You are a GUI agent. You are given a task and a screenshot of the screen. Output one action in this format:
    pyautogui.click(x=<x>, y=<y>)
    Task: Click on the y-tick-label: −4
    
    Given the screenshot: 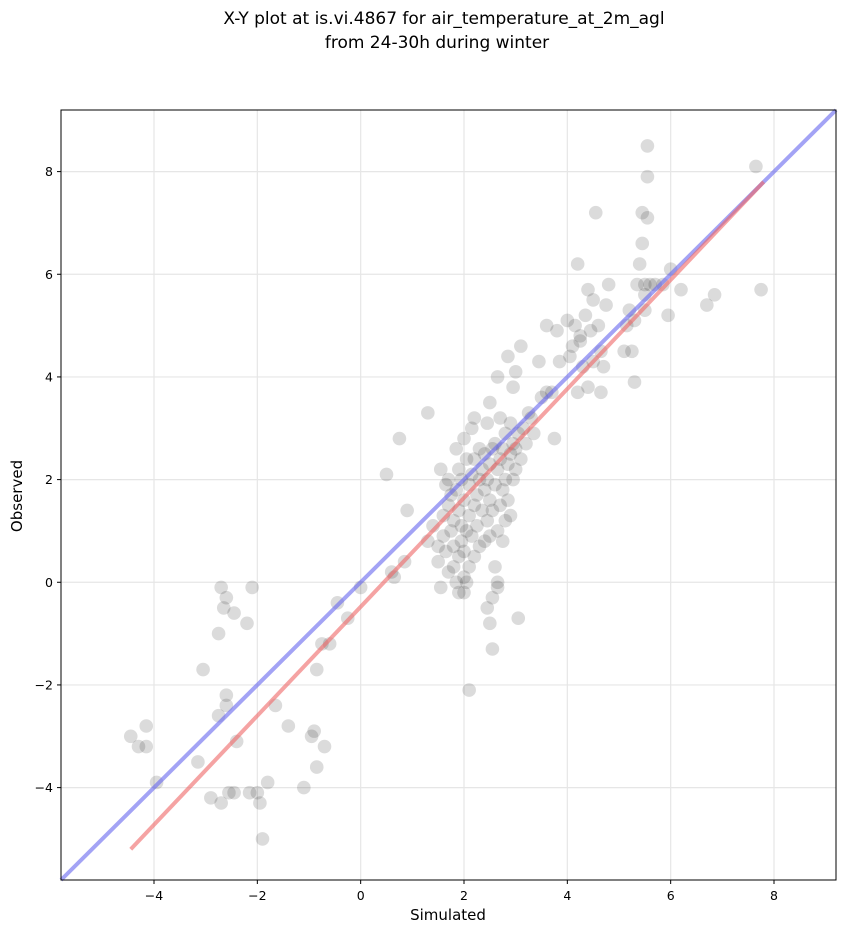 What is the action you would take?
    pyautogui.click(x=44, y=787)
    